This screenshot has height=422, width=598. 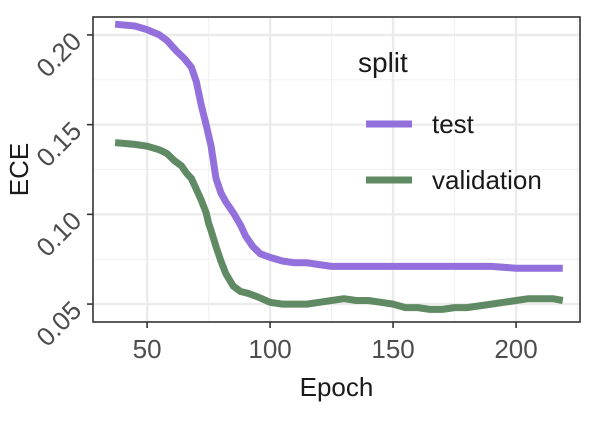 What do you see at coordinates (453, 124) in the screenshot?
I see `legend-label-test: test` at bounding box center [453, 124].